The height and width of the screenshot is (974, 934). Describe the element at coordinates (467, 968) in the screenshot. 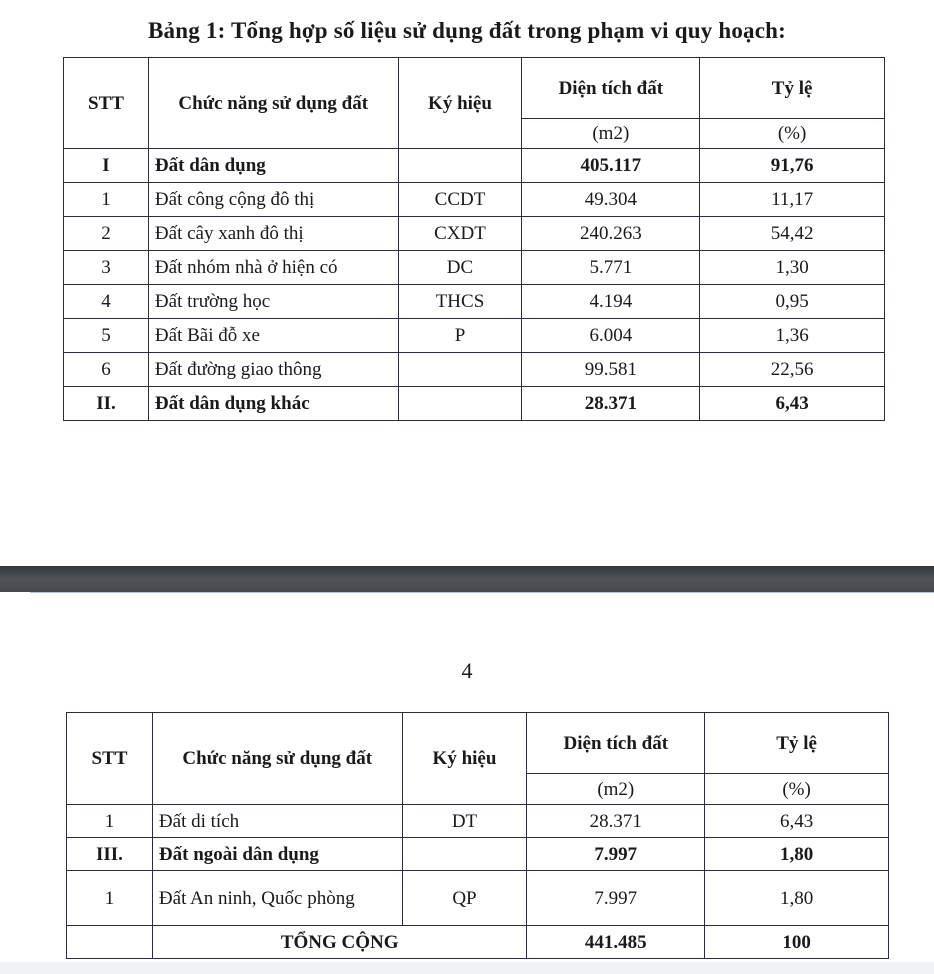

I see `page-bottom` at that location.